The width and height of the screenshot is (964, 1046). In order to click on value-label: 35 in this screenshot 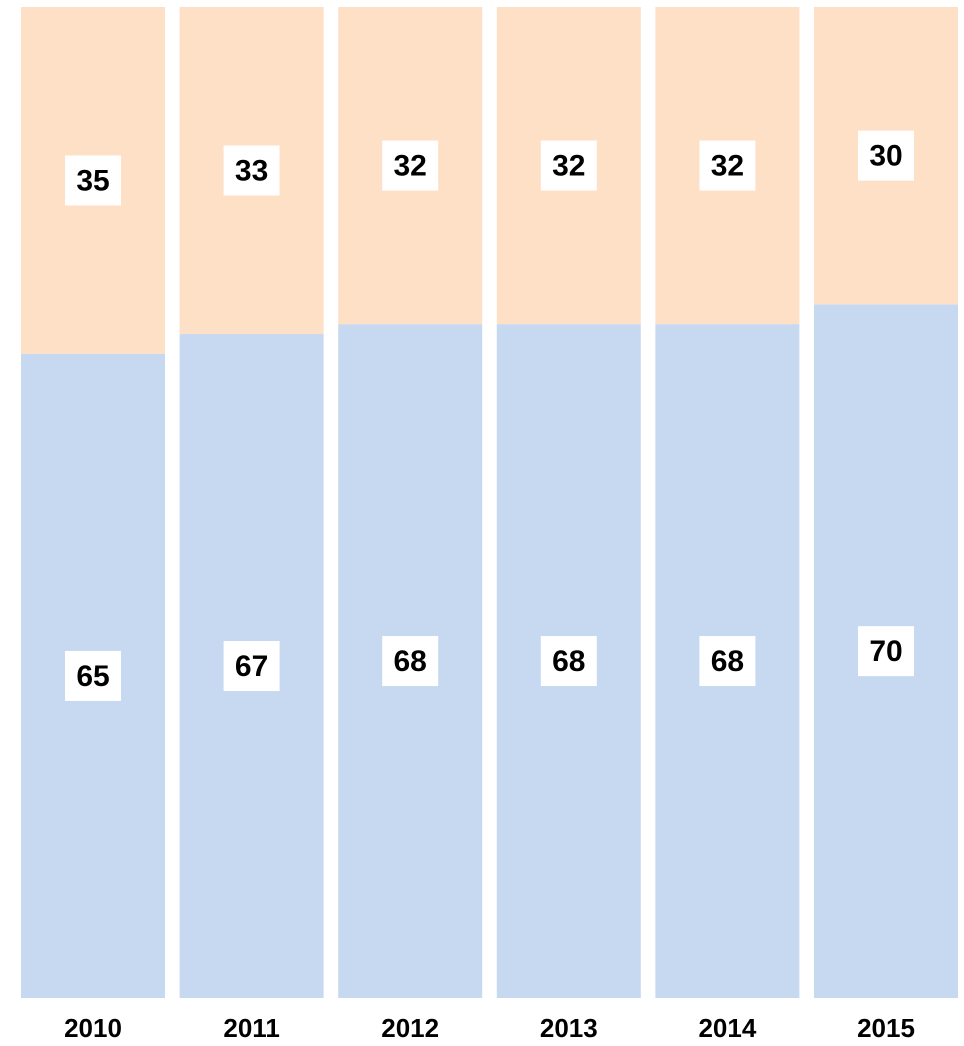, I will do `click(92, 180)`.